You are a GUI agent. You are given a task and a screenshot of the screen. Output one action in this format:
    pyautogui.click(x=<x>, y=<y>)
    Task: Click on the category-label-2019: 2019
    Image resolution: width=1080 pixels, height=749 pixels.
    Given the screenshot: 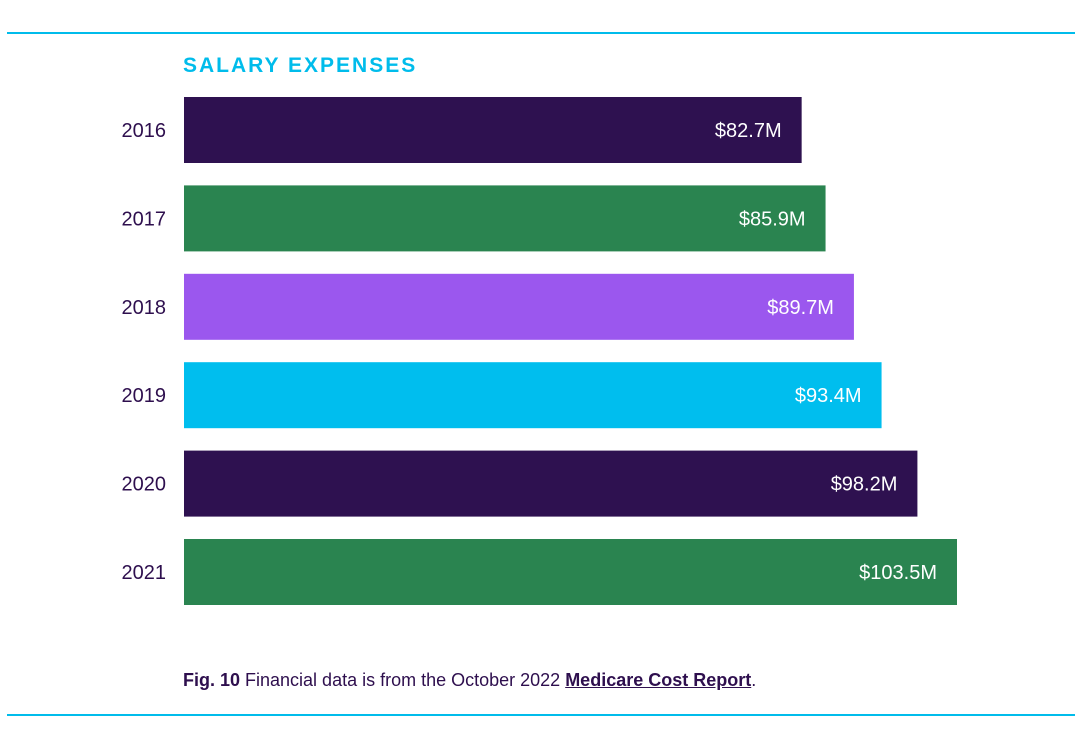 What is the action you would take?
    pyautogui.click(x=144, y=396)
    